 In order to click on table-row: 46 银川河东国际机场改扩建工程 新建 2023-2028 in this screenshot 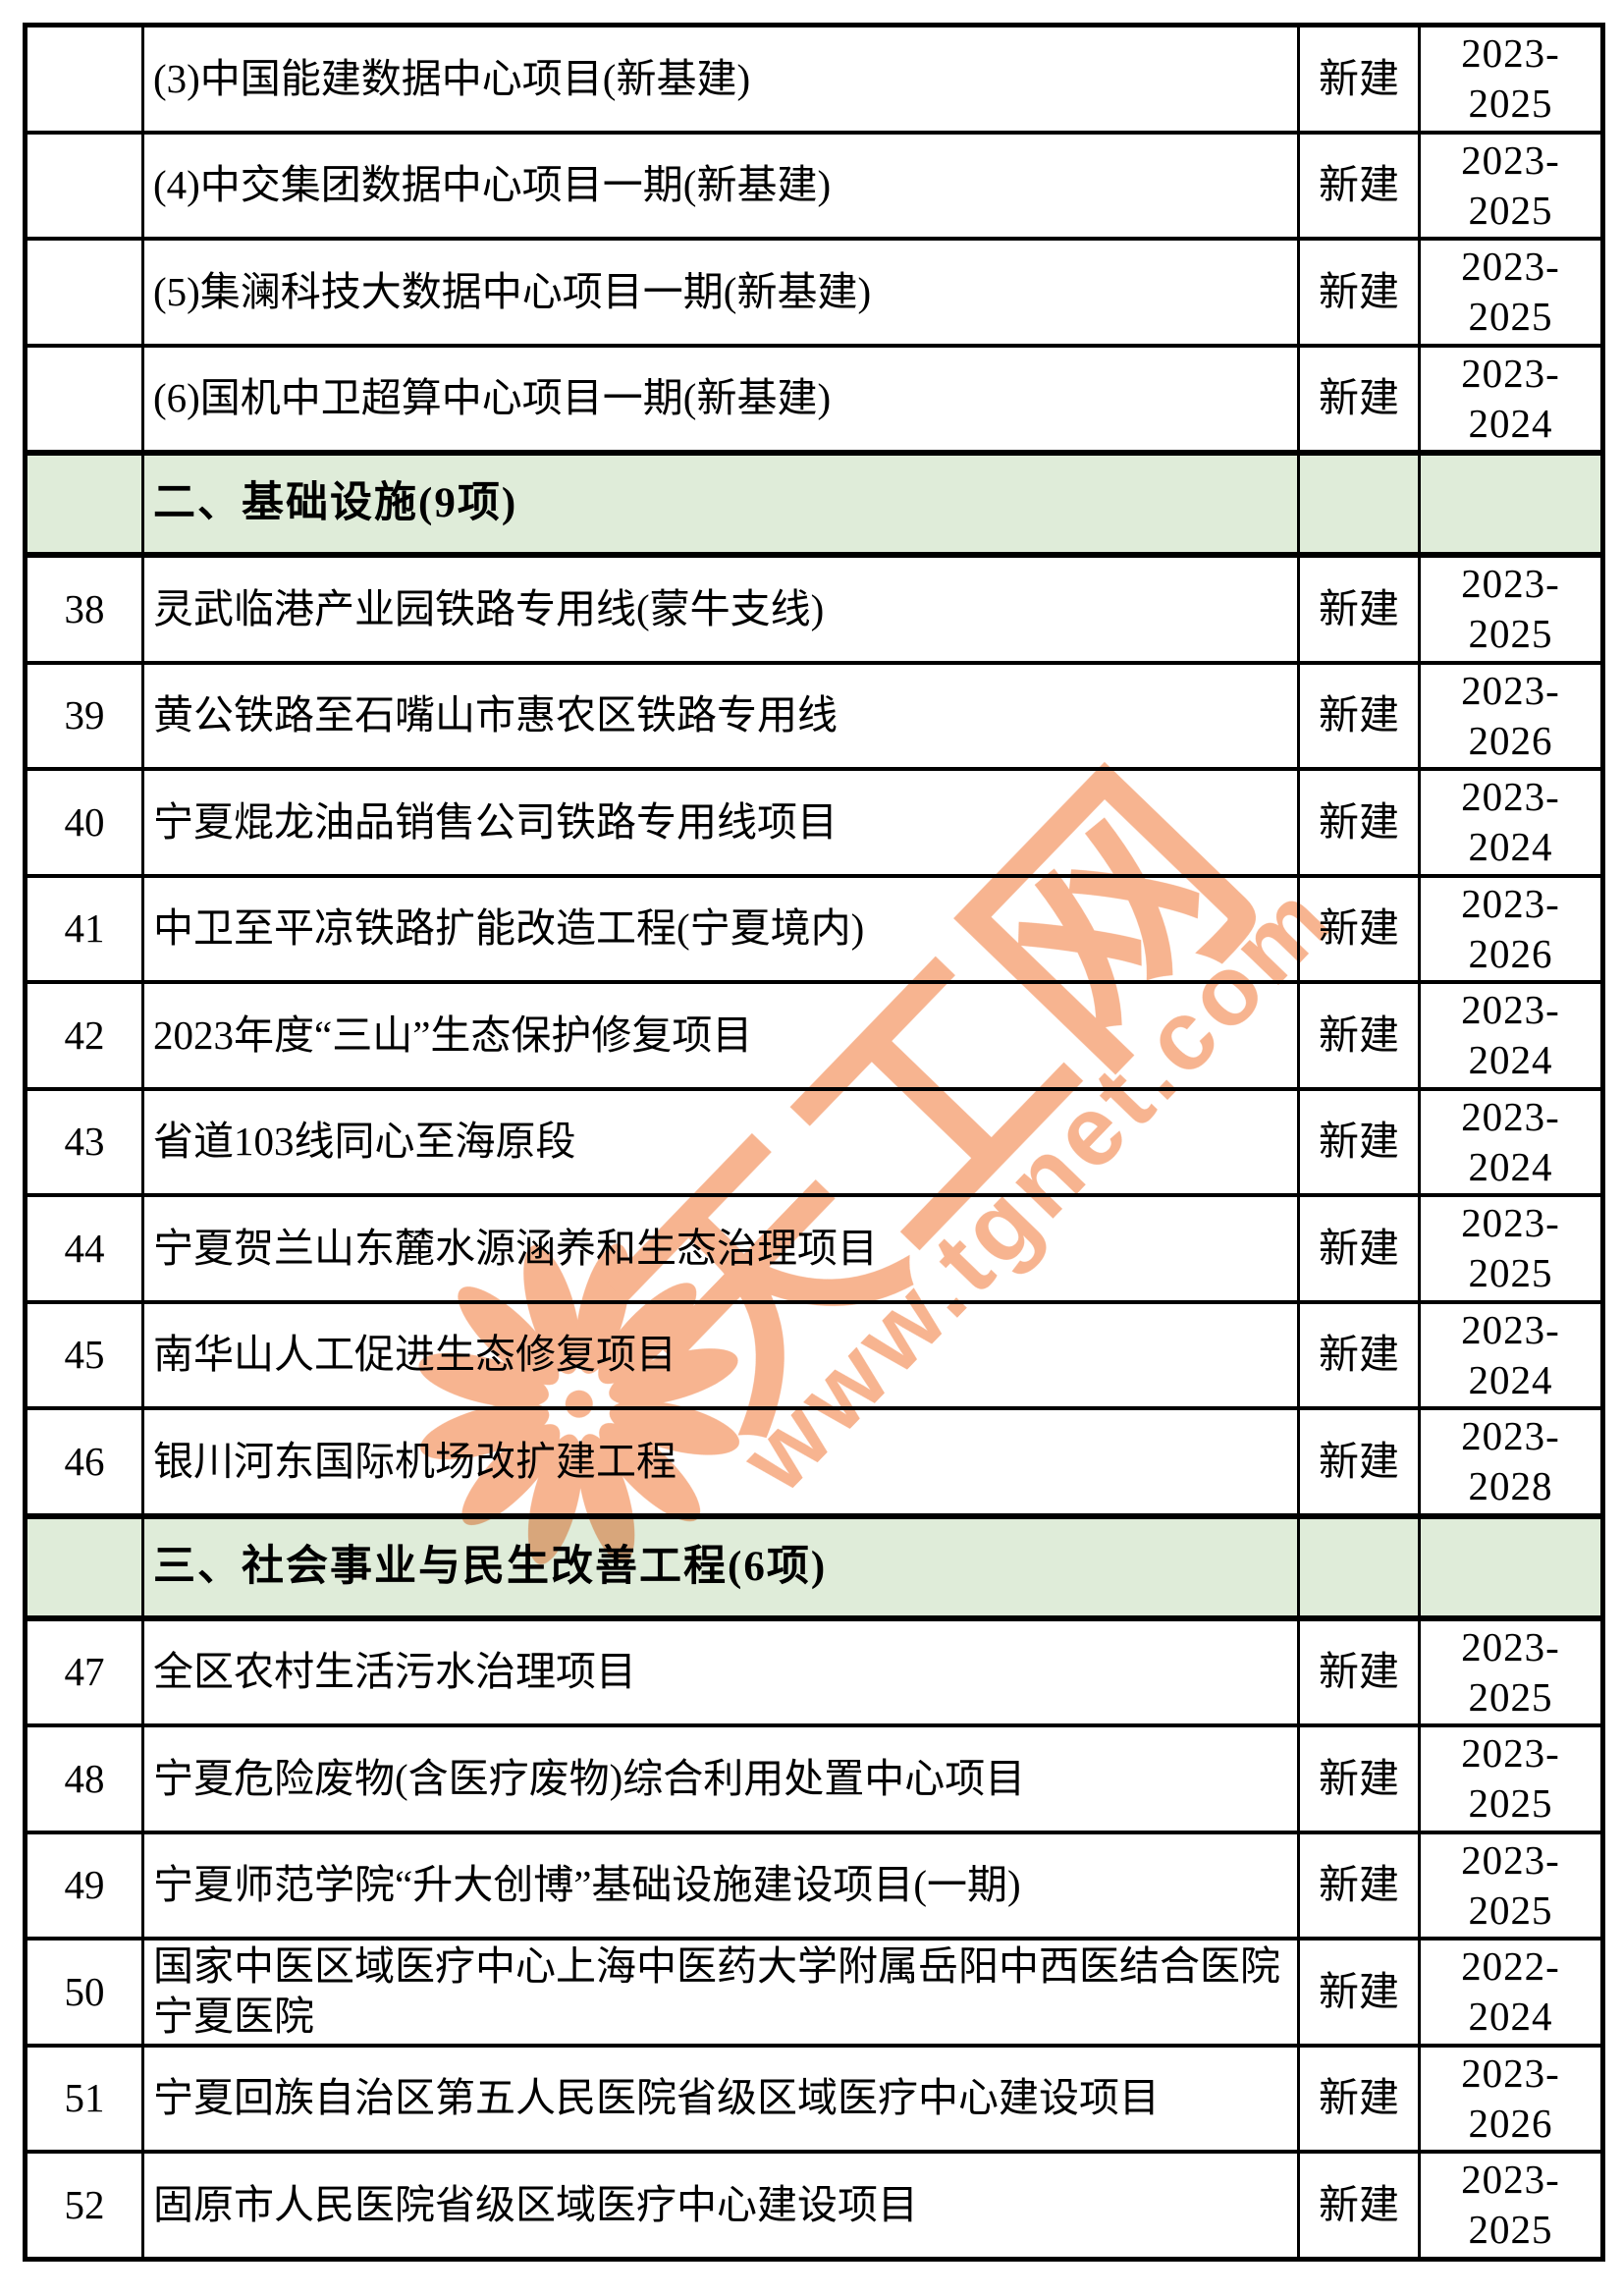, I will do `click(814, 1462)`.